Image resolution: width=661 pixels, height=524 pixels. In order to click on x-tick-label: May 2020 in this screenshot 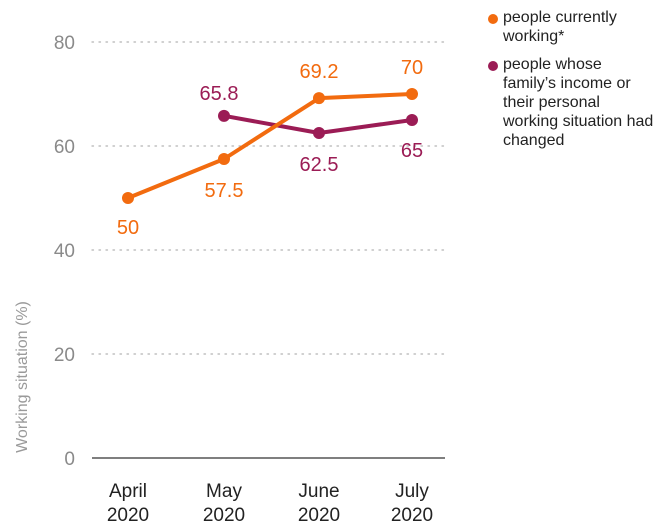, I will do `click(224, 502)`.